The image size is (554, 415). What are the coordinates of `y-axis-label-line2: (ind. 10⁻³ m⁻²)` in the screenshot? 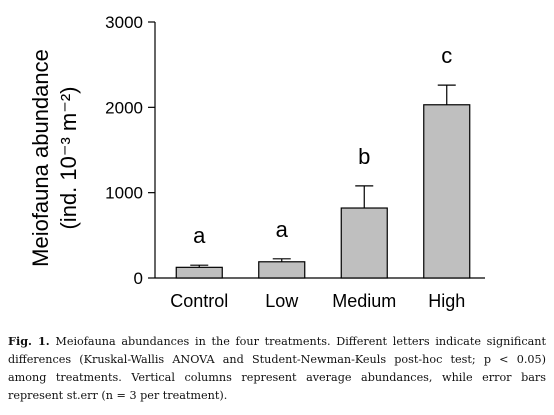 It's located at (68, 157).